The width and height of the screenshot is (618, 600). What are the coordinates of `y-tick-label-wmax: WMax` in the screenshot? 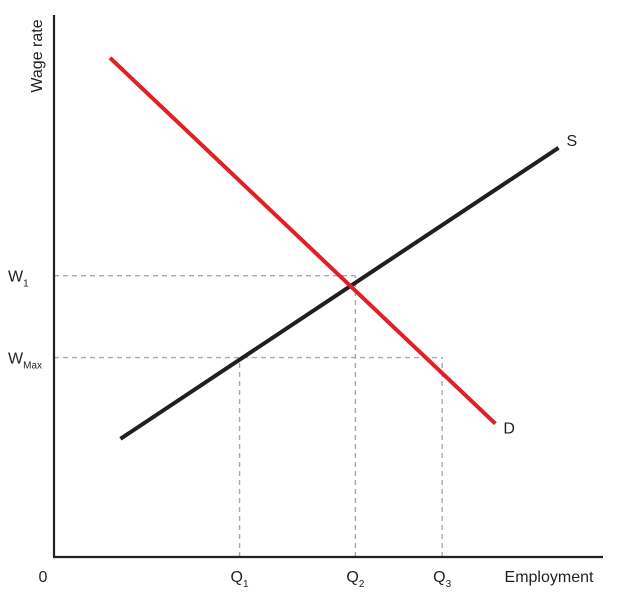 It's located at (25, 361).